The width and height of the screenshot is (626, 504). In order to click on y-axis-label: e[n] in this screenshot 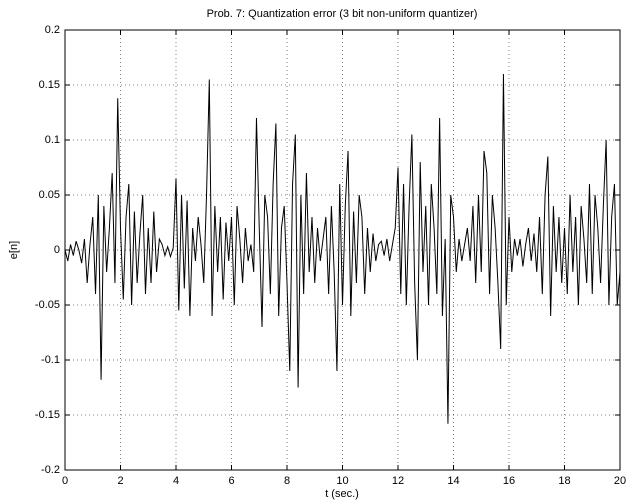, I will do `click(14, 250)`.